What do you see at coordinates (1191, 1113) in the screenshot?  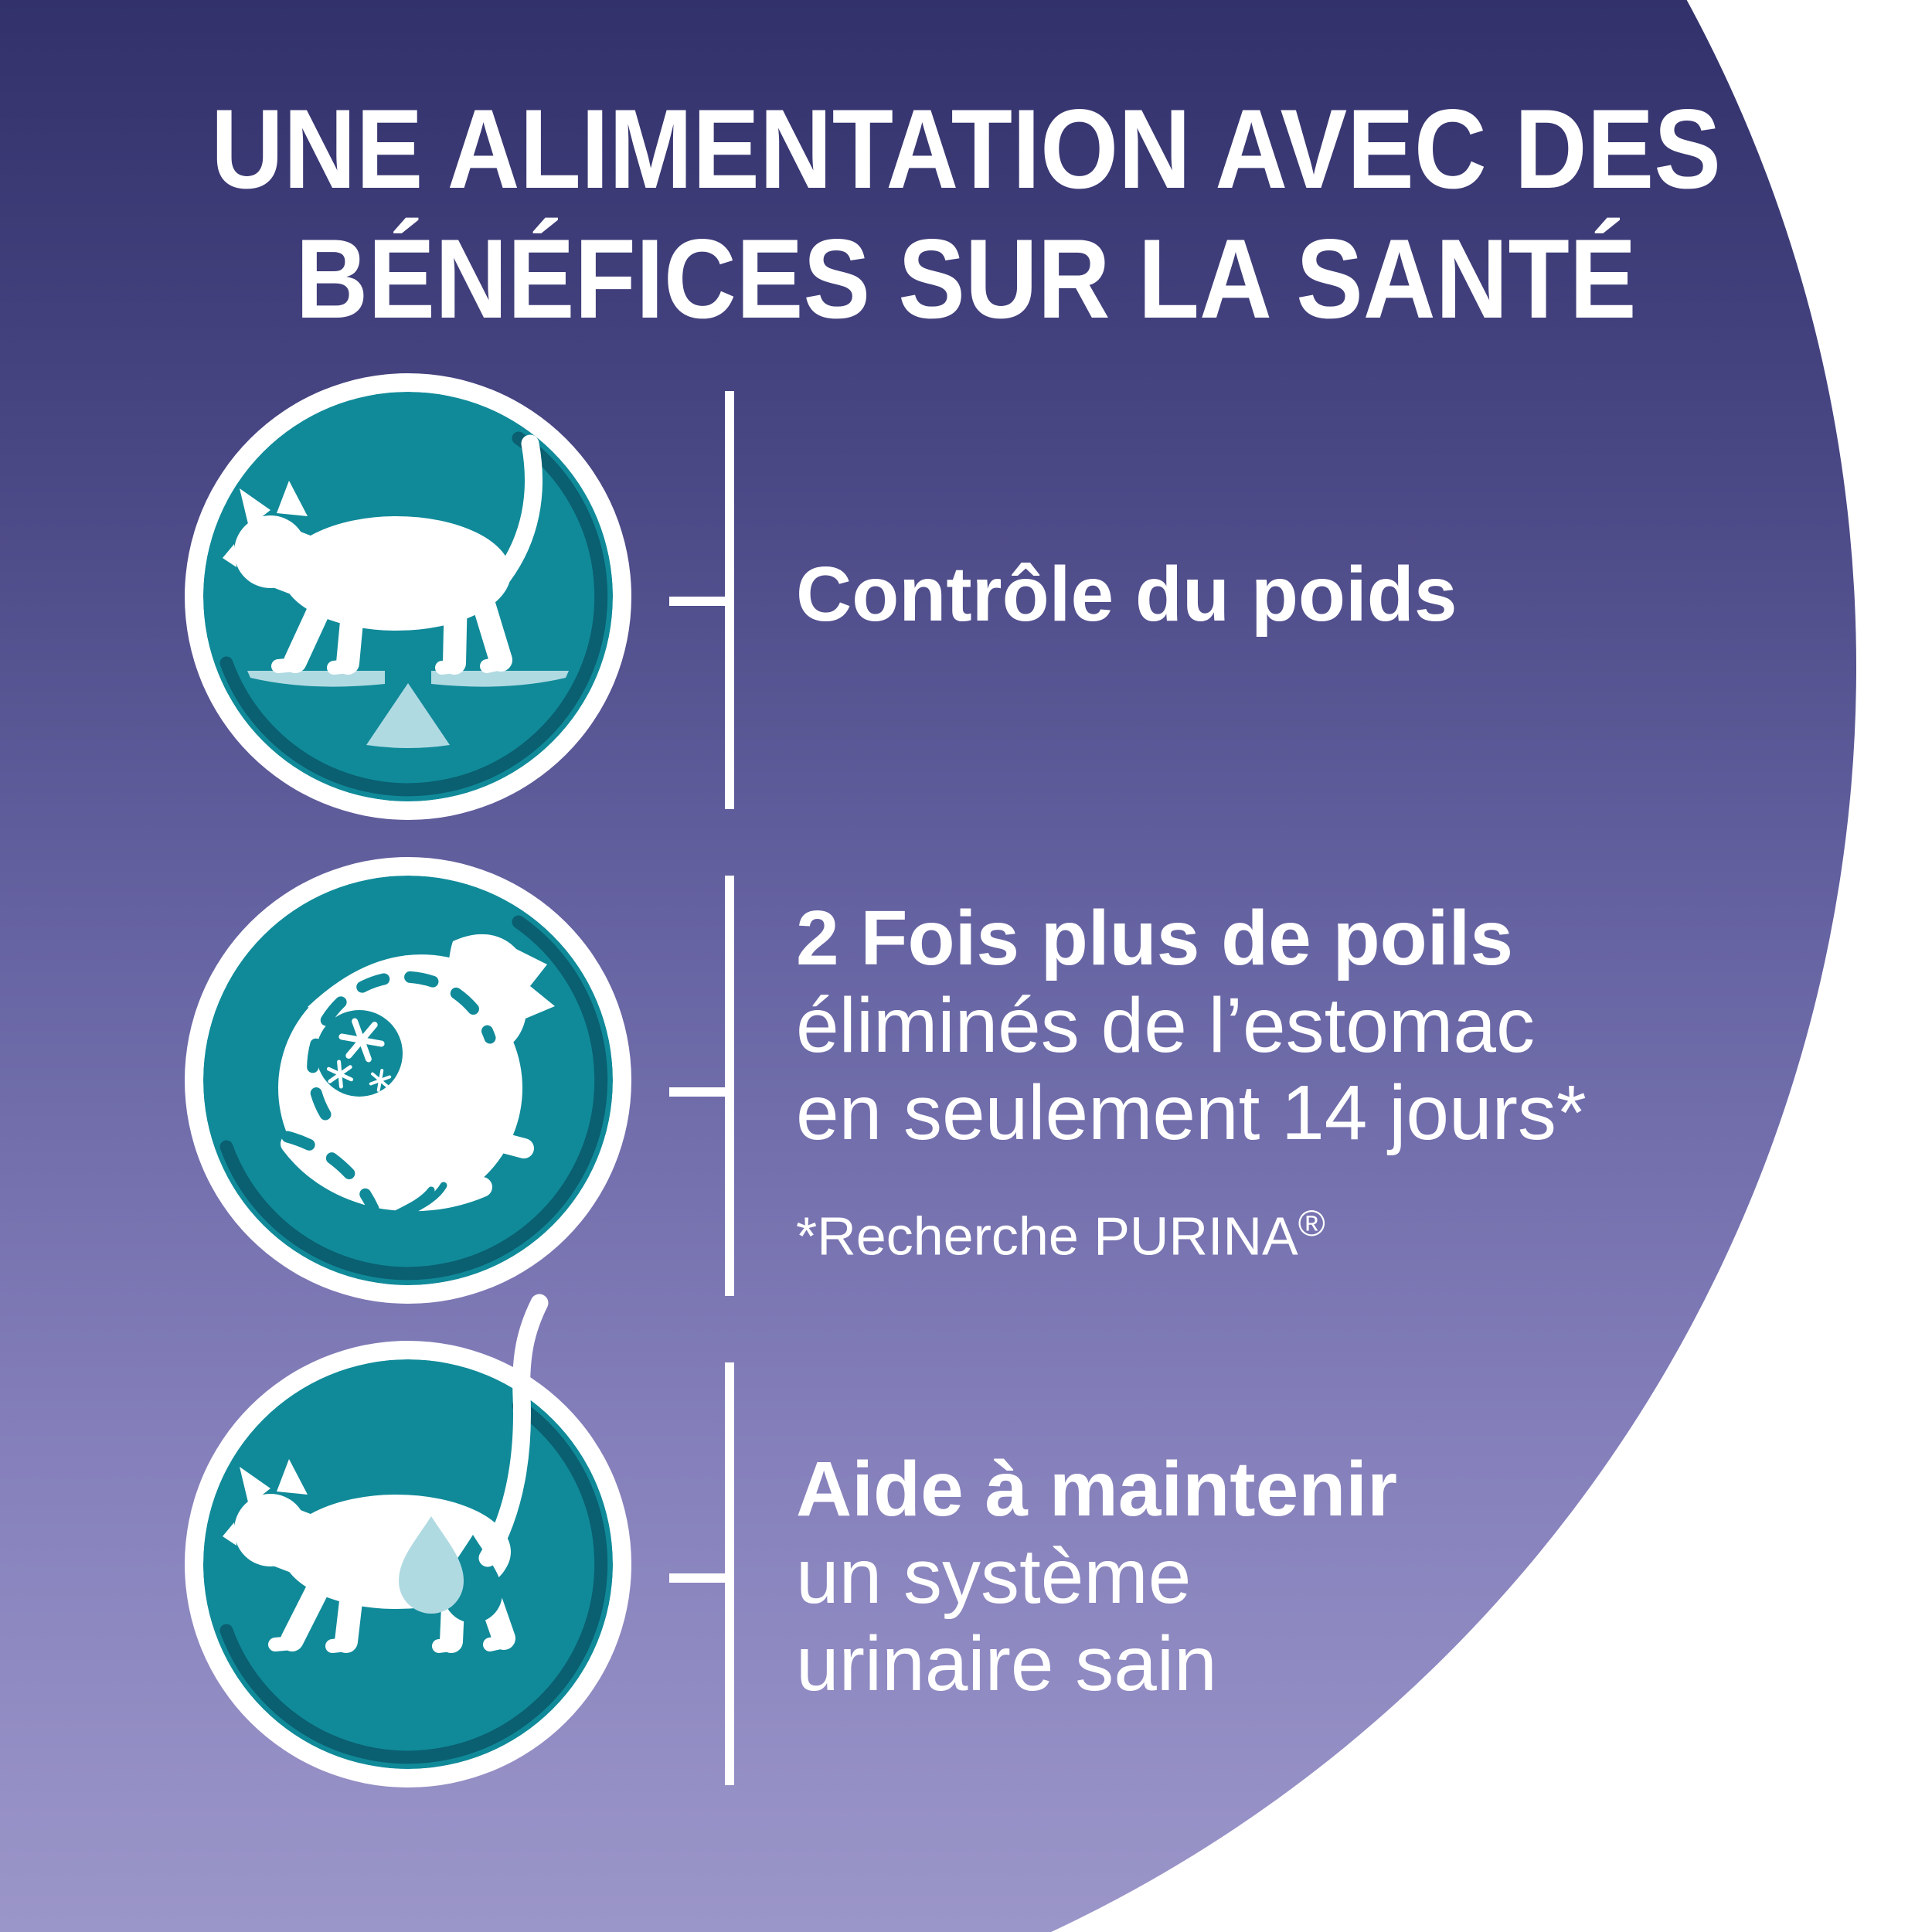 I see `benefit-hairball-line-3: en seulement 14 jours*` at bounding box center [1191, 1113].